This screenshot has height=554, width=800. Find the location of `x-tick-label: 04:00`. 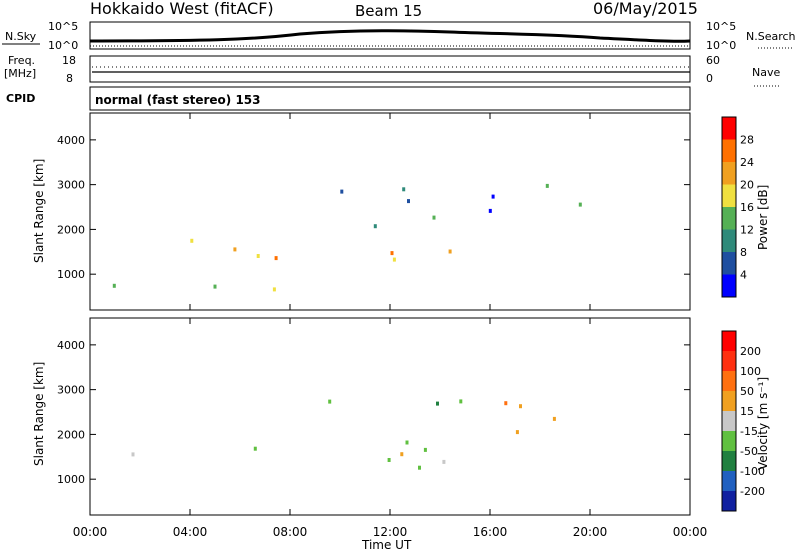

x-tick-label: 04:00 is located at coordinates (190, 532).